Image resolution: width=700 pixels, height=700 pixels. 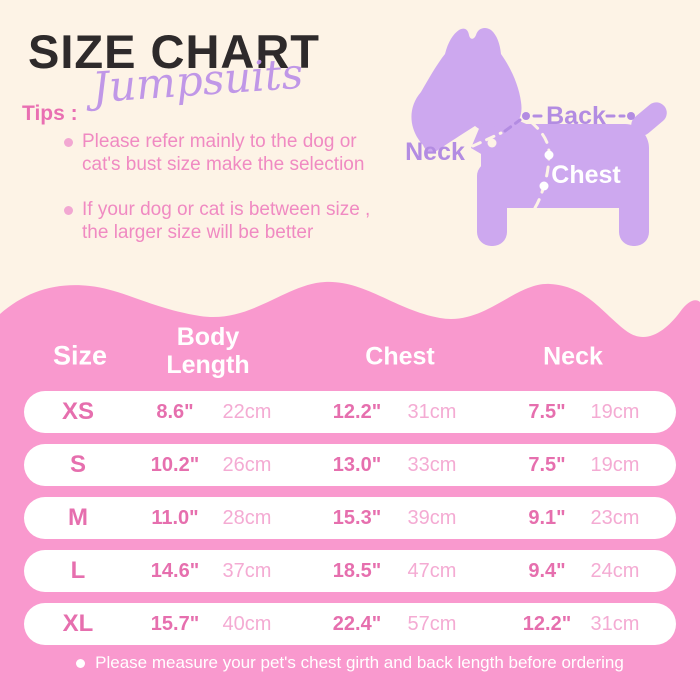 I want to click on column-header-body-length: Body Length, so click(x=207, y=351).